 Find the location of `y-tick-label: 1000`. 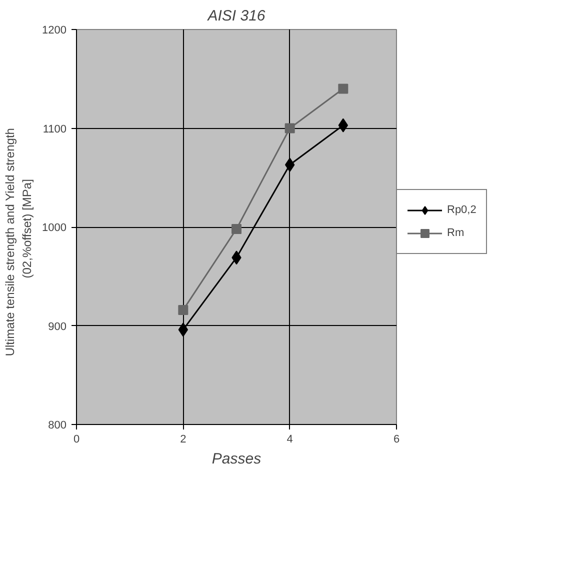

y-tick-label: 1000 is located at coordinates (54, 228).